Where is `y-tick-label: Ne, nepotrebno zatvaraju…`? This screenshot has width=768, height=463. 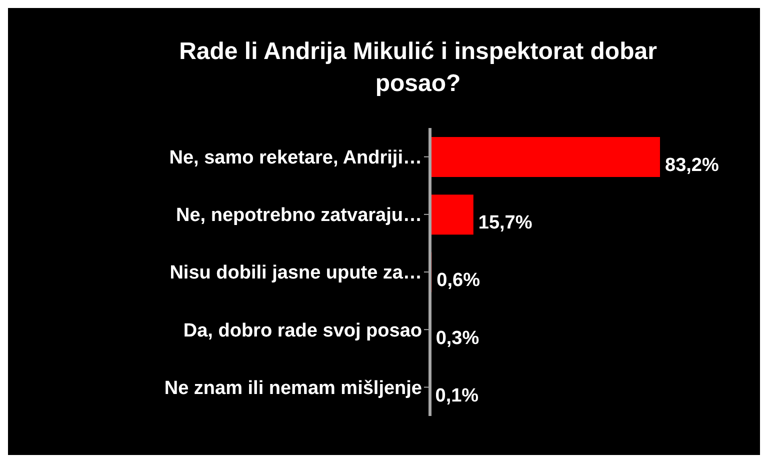 y-tick-label: Ne, nepotrebno zatvaraju… is located at coordinates (299, 215).